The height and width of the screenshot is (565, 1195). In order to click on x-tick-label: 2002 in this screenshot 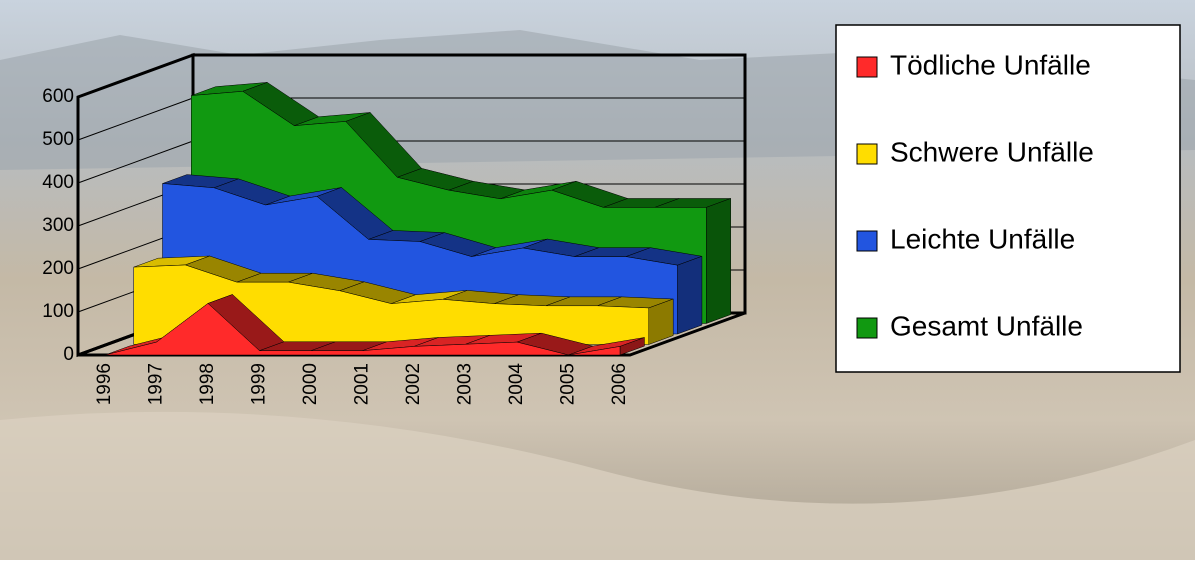, I will do `click(413, 384)`.